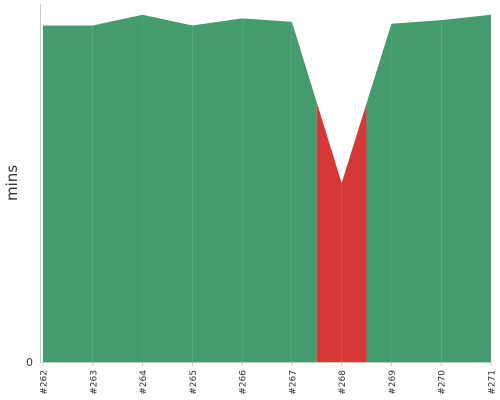 This screenshot has width=500, height=400. What do you see at coordinates (144, 382) in the screenshot?
I see `x-tick-label-264: #264` at bounding box center [144, 382].